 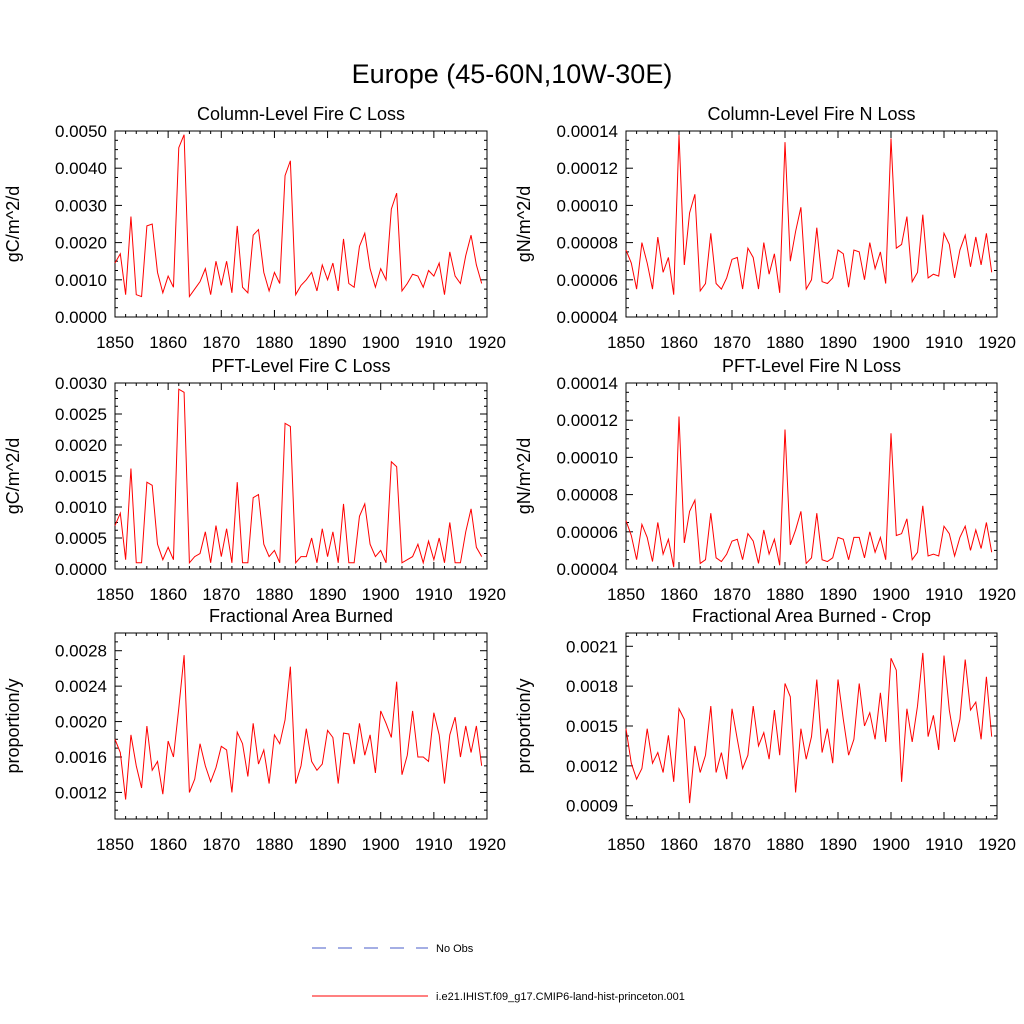 I want to click on y-tick-label: 0.0021, so click(x=592, y=646).